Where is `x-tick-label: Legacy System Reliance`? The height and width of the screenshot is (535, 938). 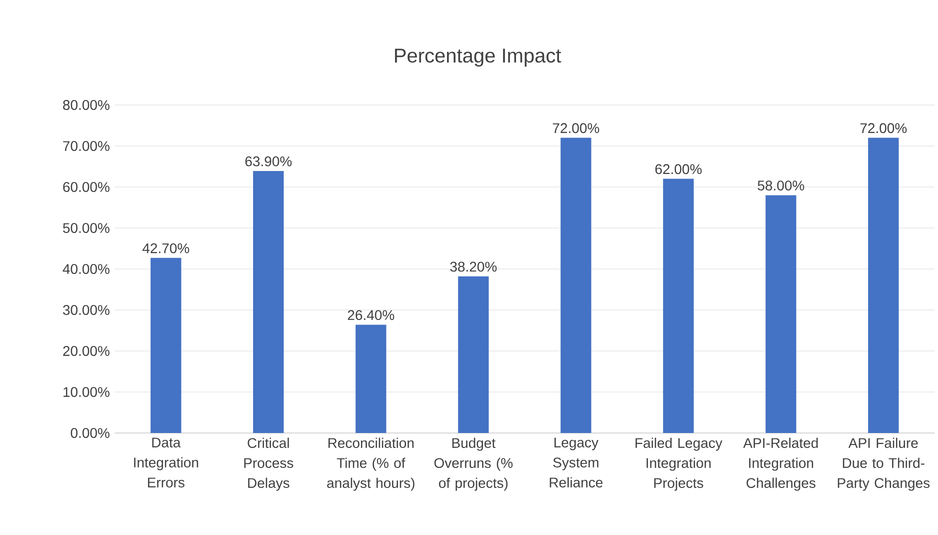
x-tick-label: Legacy System Reliance is located at coordinates (576, 463).